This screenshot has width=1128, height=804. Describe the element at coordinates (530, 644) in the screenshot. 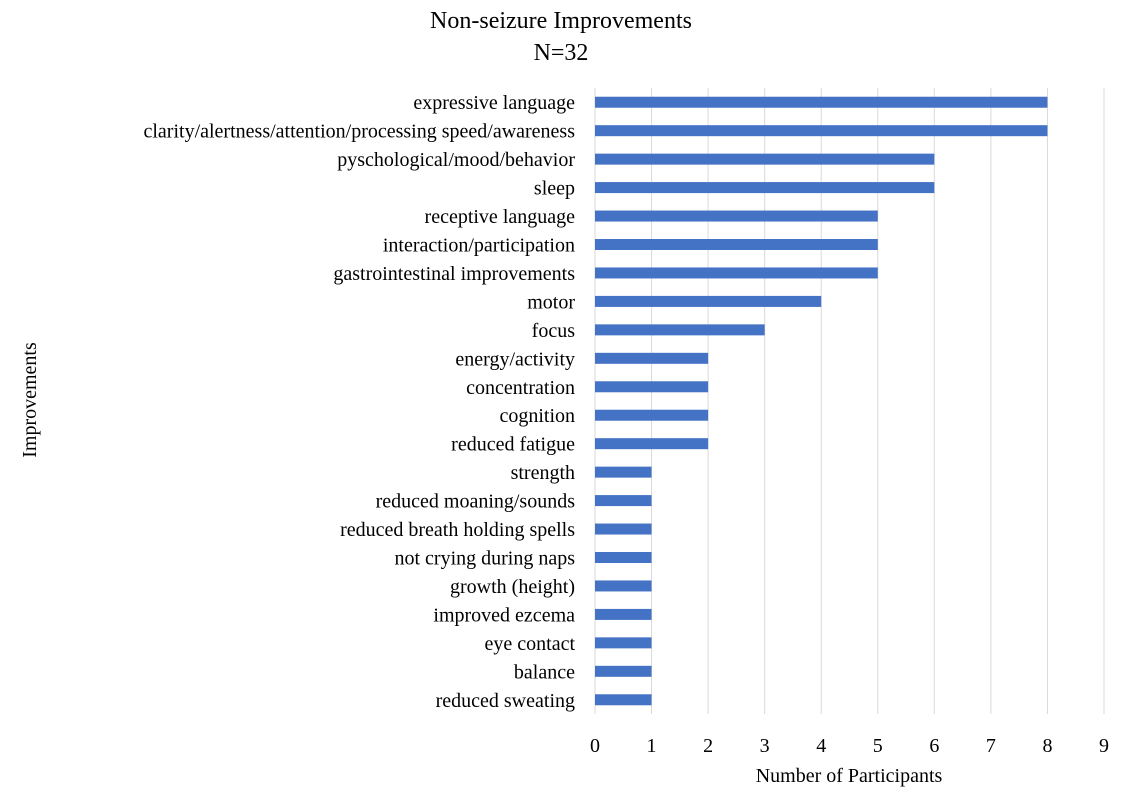

I see `category-label: eye contact` at that location.